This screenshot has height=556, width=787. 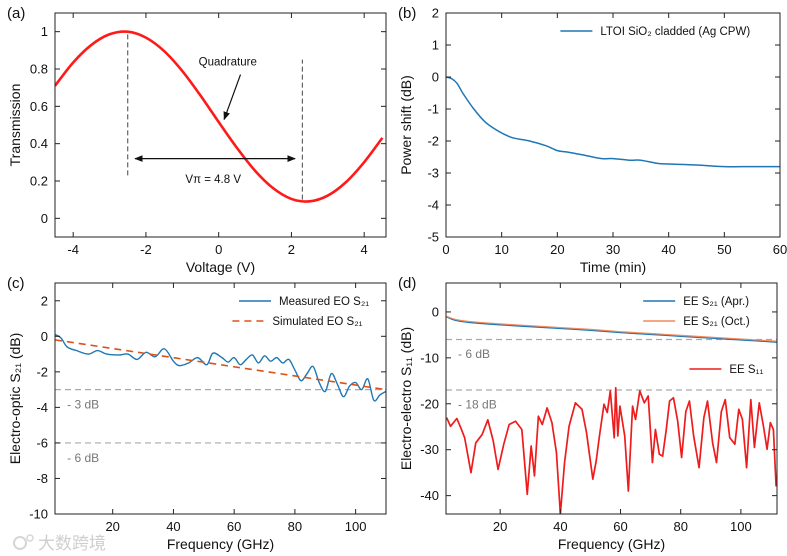 I want to click on legend: Measured EO S₂₁ Simulated EO S₂₁, so click(x=300, y=312).